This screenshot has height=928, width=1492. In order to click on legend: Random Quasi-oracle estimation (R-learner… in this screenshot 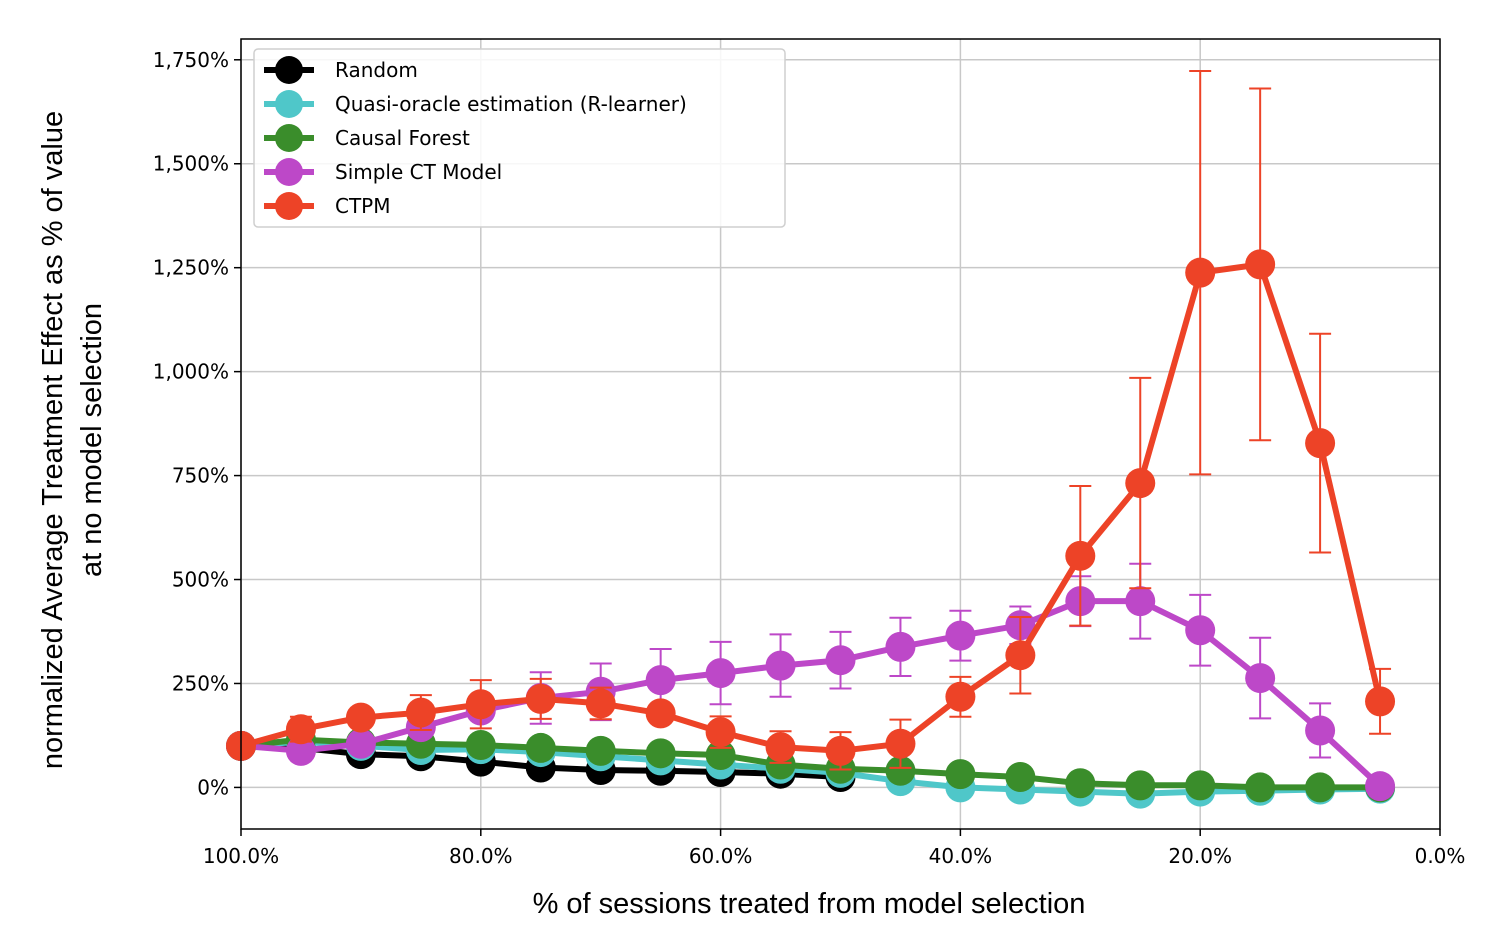, I will do `click(519, 138)`.